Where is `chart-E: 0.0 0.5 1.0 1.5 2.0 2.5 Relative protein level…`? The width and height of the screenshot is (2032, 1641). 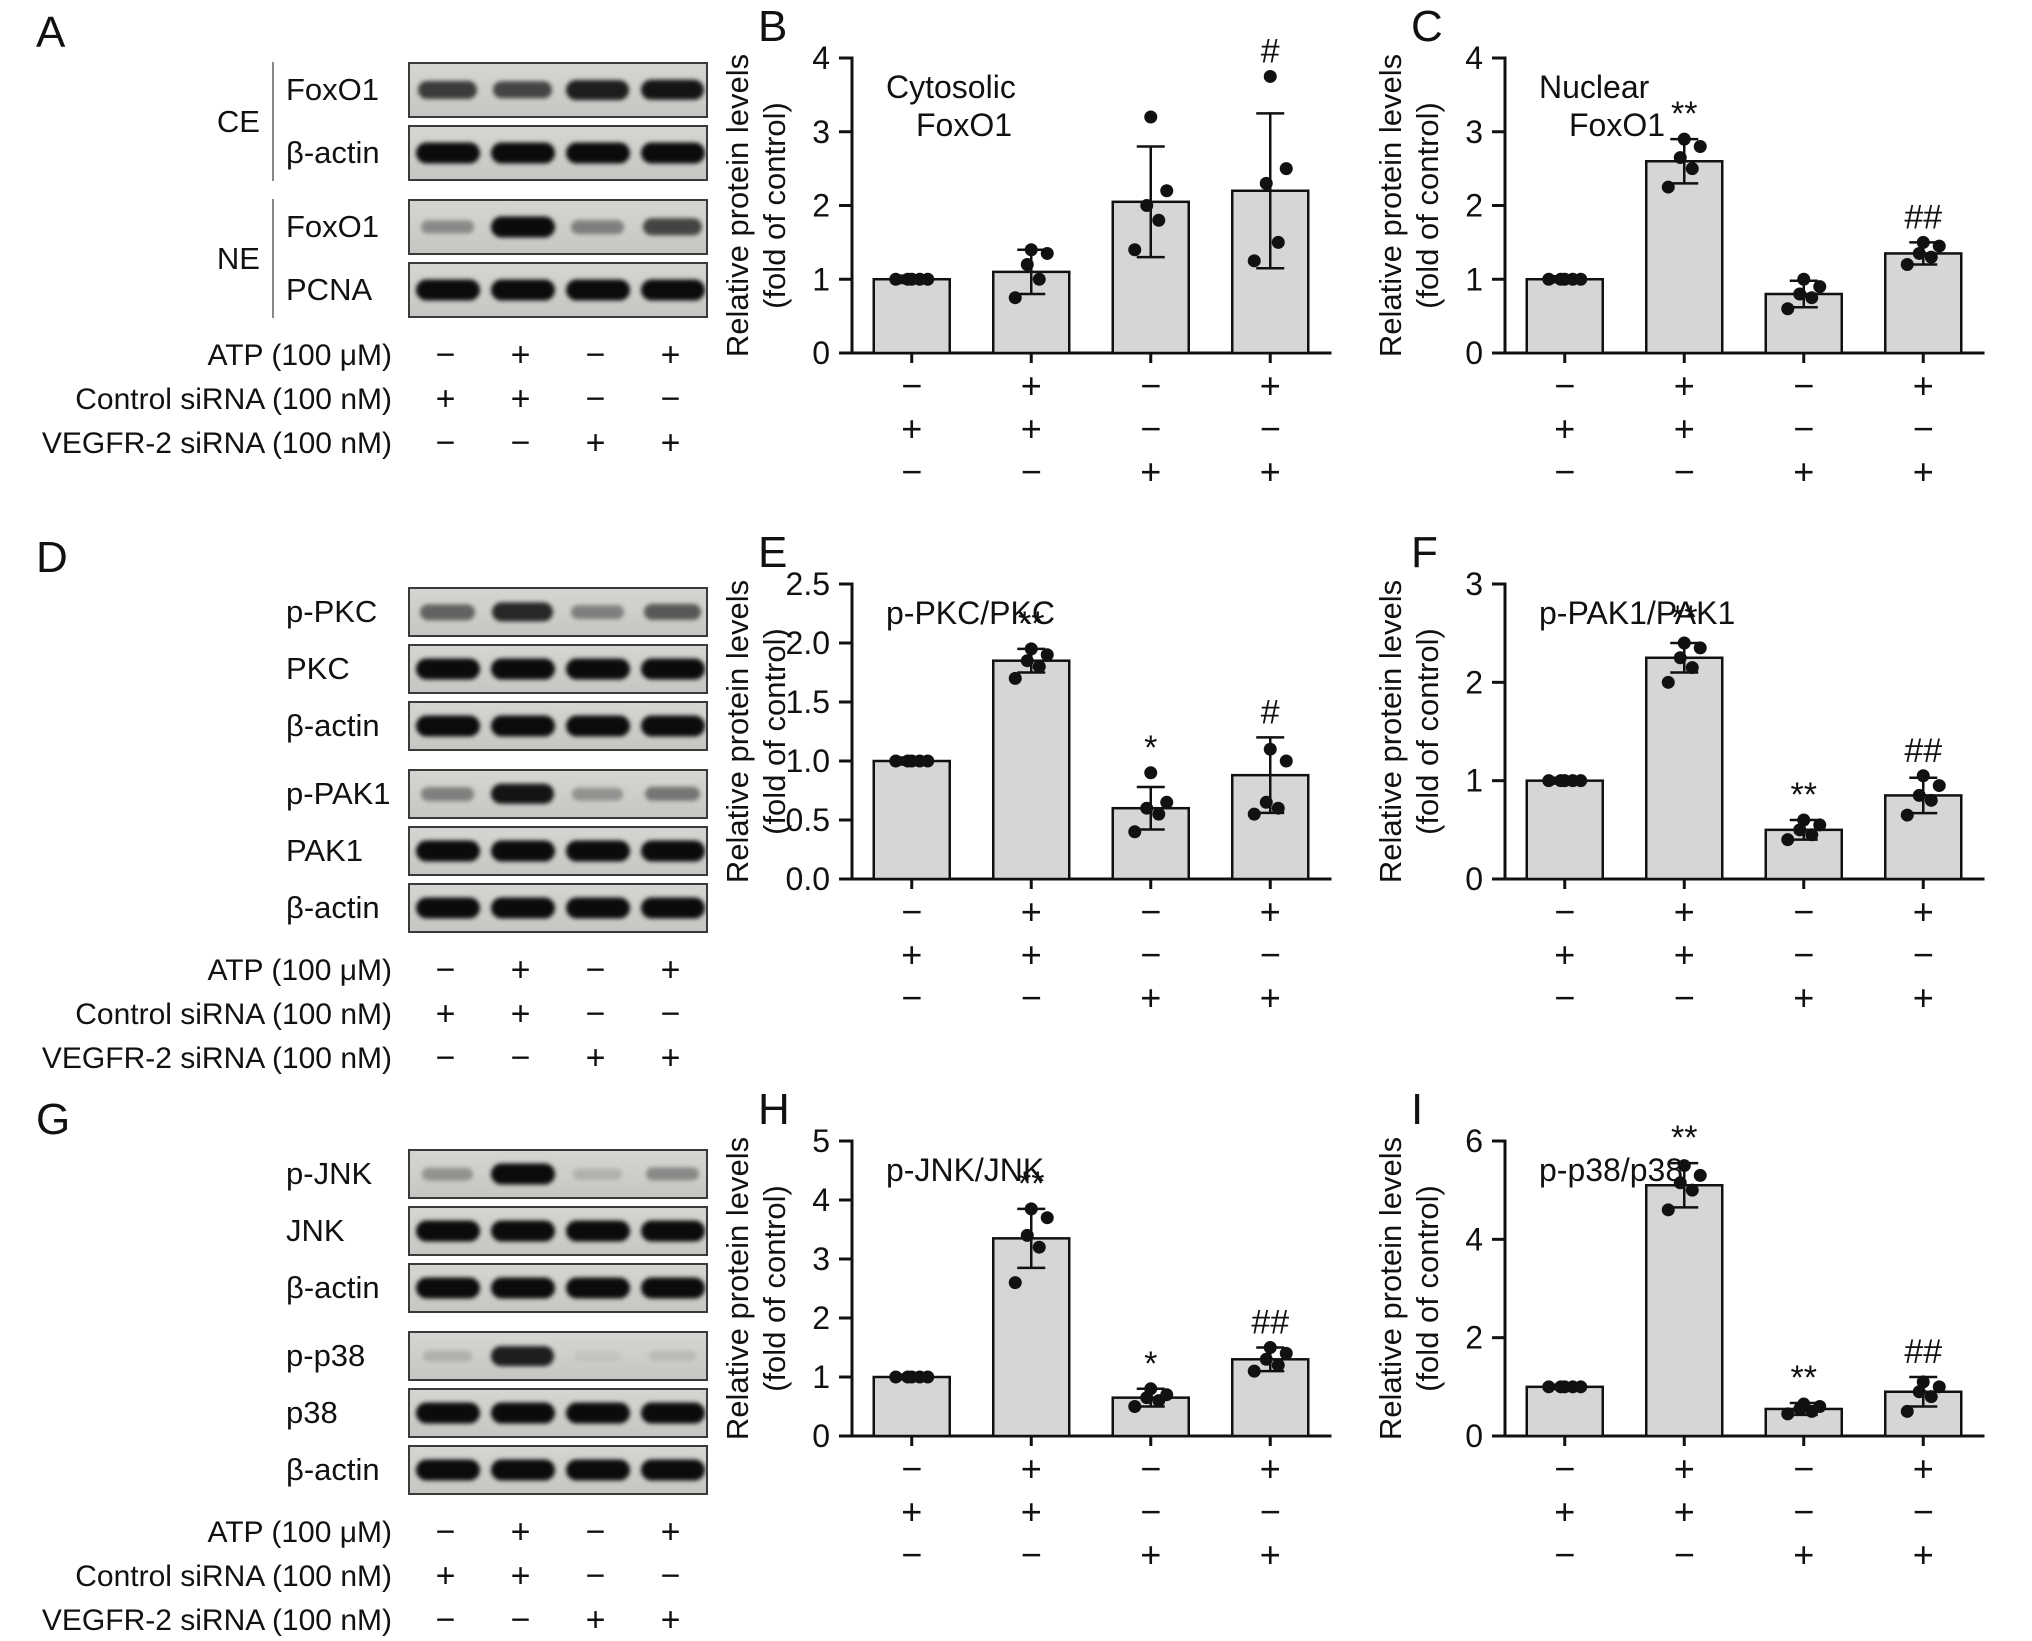
chart-E: 0.0 0.5 1.0 1.5 2.0 2.5 Relative protein level… is located at coordinates (1026, 792).